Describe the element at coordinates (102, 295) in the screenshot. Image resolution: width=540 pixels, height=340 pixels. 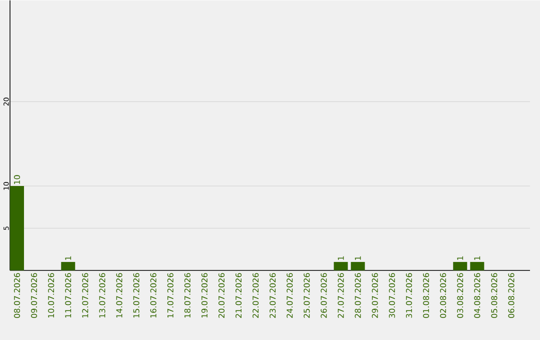
I see `x-tick-label: 13.07.2026` at that location.